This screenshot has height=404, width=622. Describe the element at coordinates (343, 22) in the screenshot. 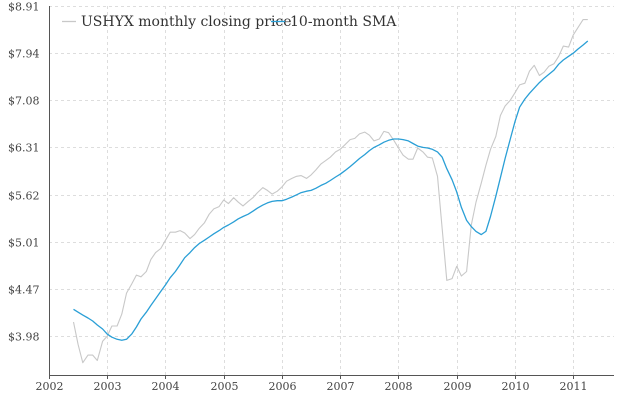

I see `legend-label: 10-month SMA` at that location.